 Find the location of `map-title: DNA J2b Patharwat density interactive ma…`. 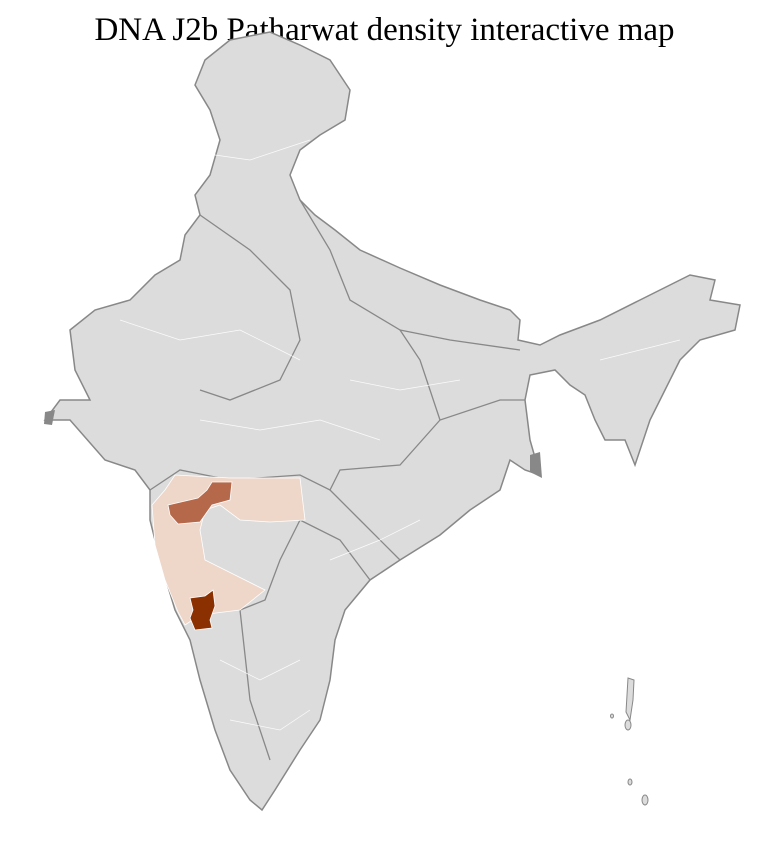

map-title: DNA J2b Patharwat density interactive ma… is located at coordinates (384, 30).